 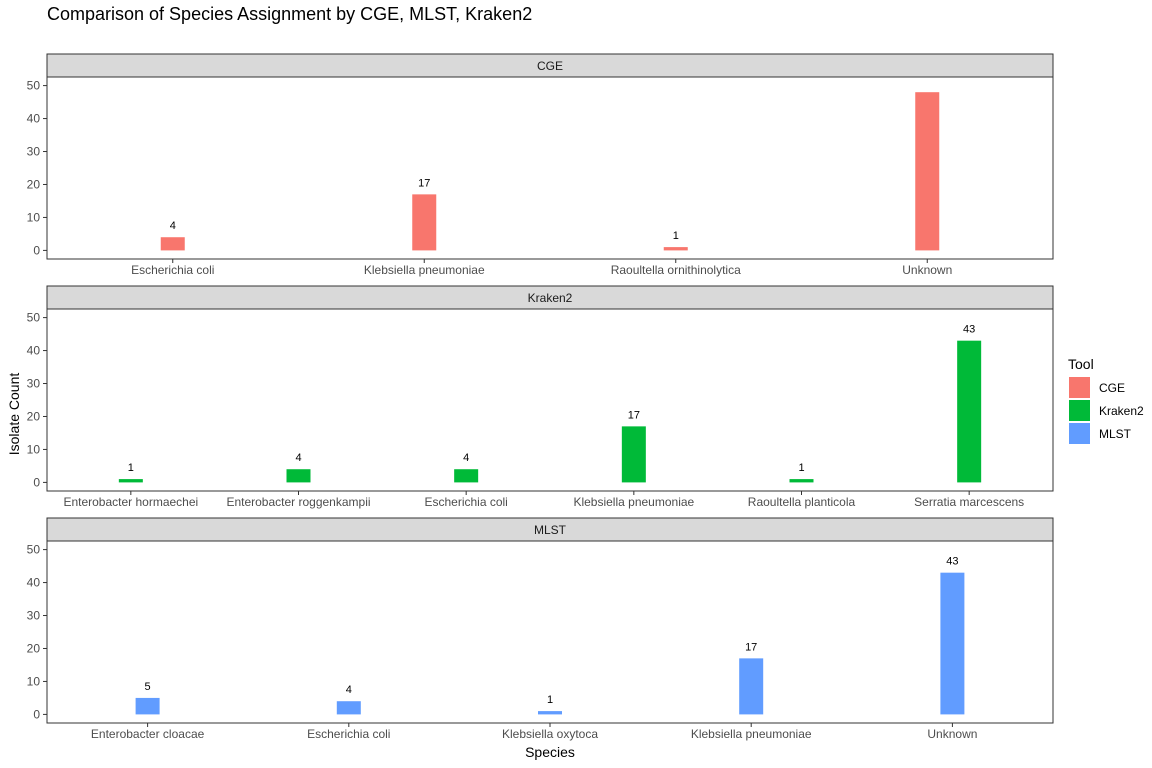 I want to click on bar-kraken2-serratia-marcescens, so click(x=969, y=411).